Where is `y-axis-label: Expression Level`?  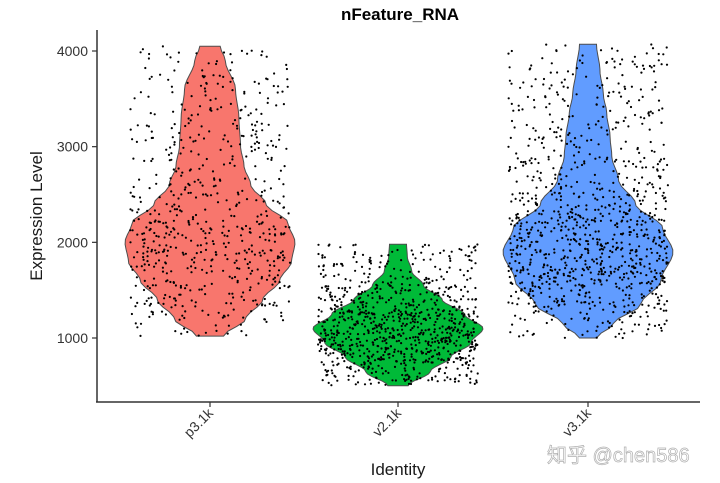
y-axis-label: Expression Level is located at coordinates (36, 215).